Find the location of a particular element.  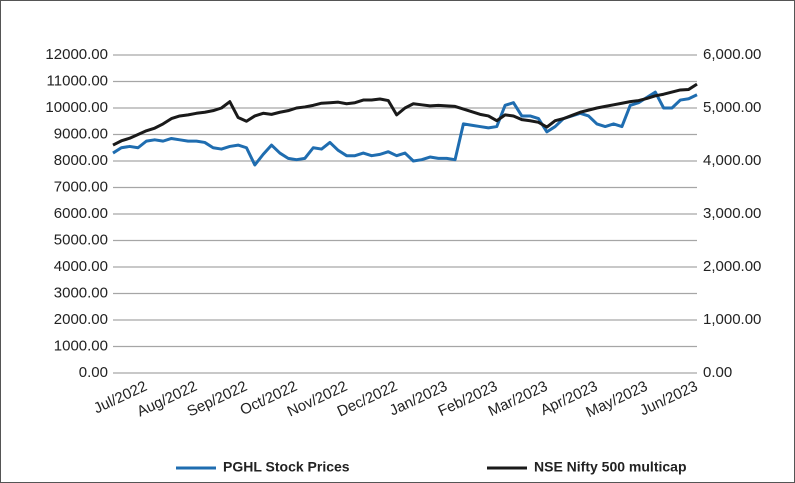

y2-tick-label: 3,000.00 is located at coordinates (732, 213).